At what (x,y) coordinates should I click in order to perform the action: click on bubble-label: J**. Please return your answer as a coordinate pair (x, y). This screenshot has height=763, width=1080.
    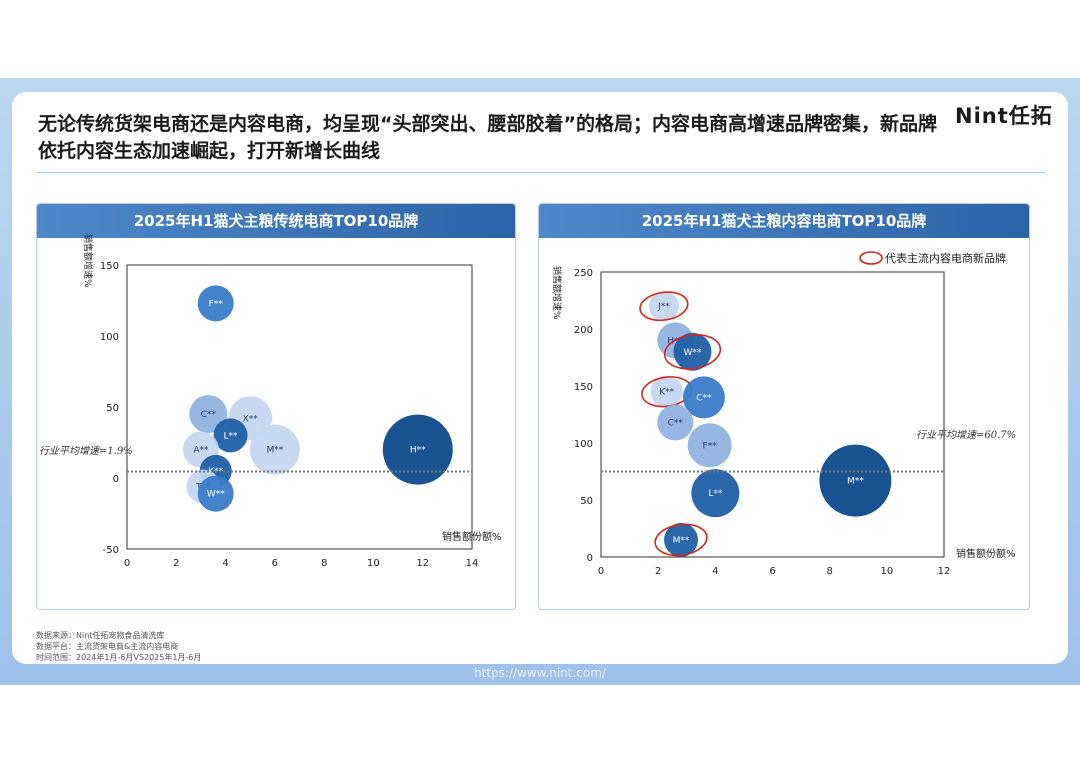
    Looking at the image, I should click on (663, 307).